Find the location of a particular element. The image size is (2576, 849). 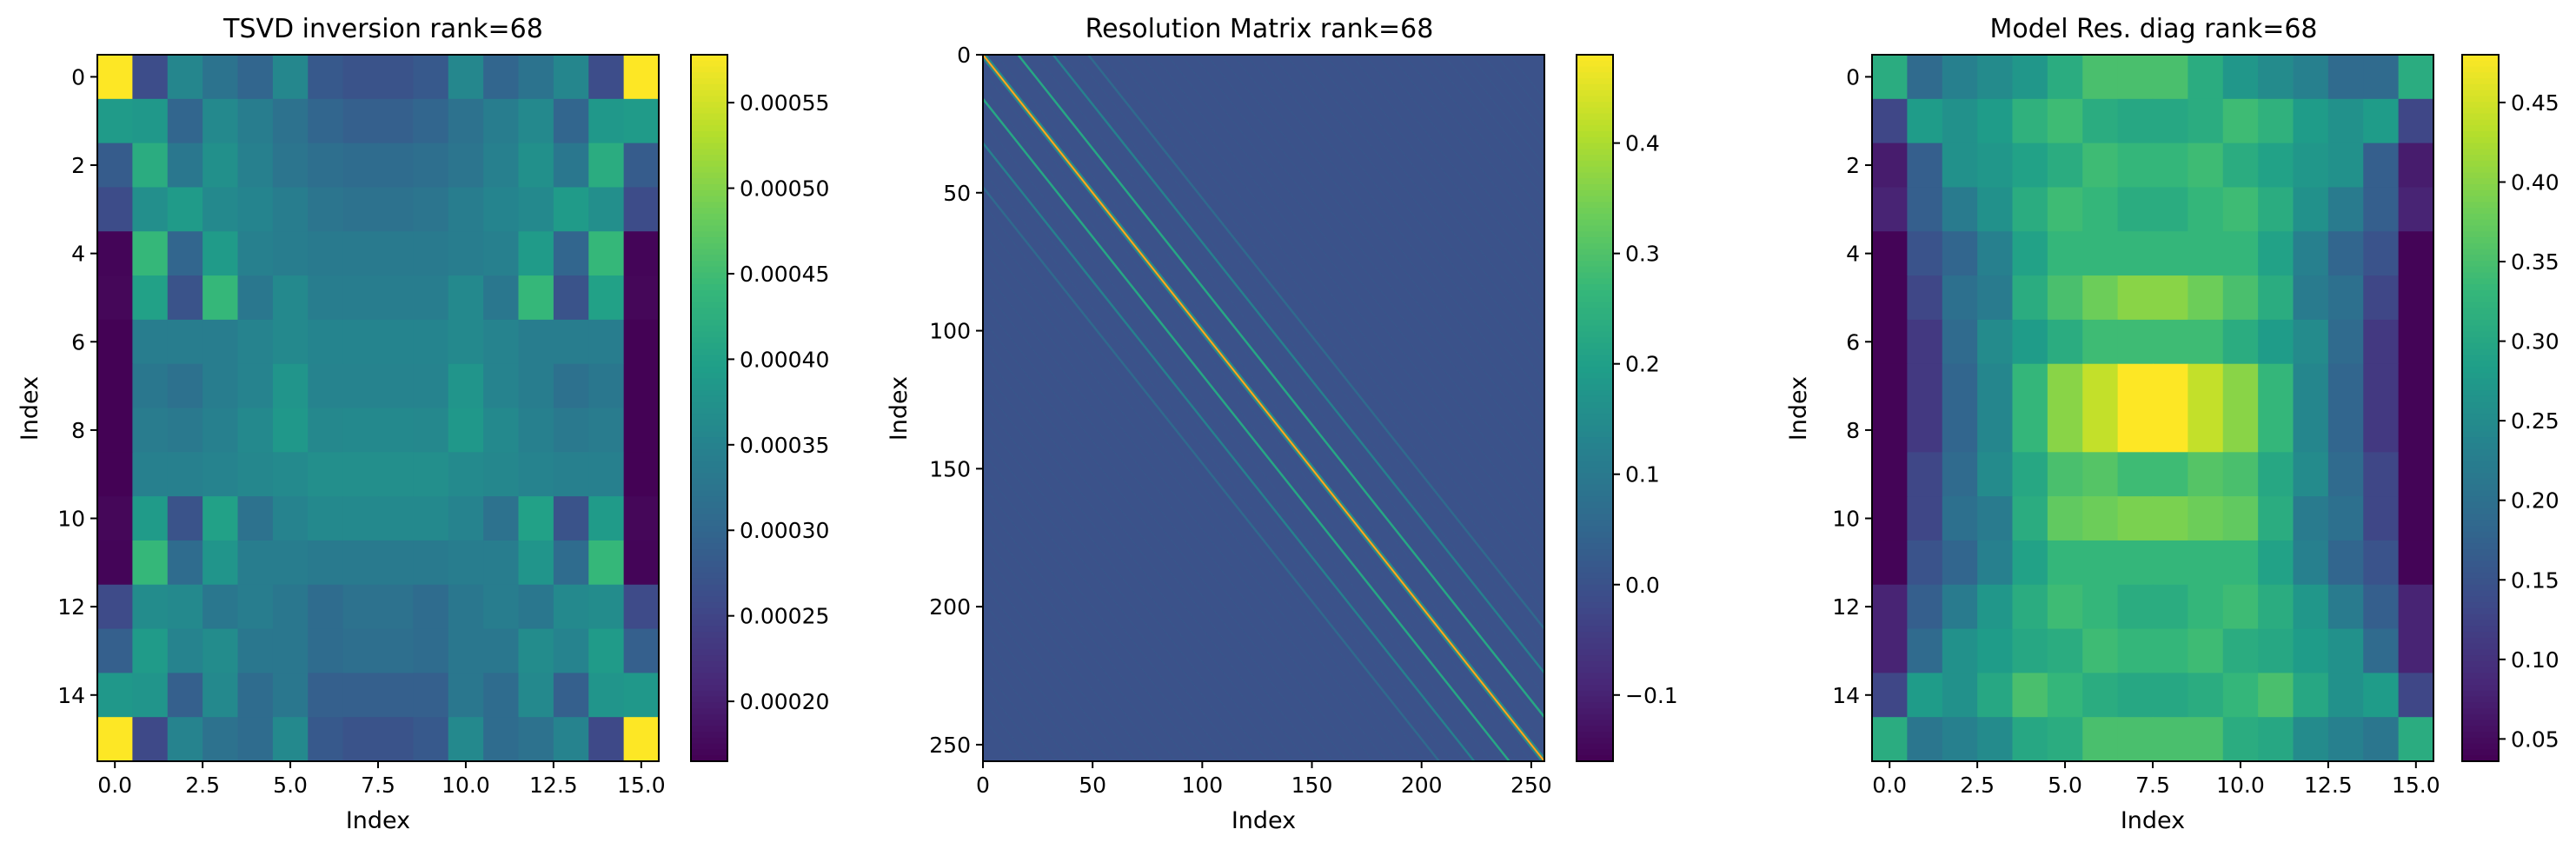

colorbar-tick-label: 0.30 is located at coordinates (2535, 342).